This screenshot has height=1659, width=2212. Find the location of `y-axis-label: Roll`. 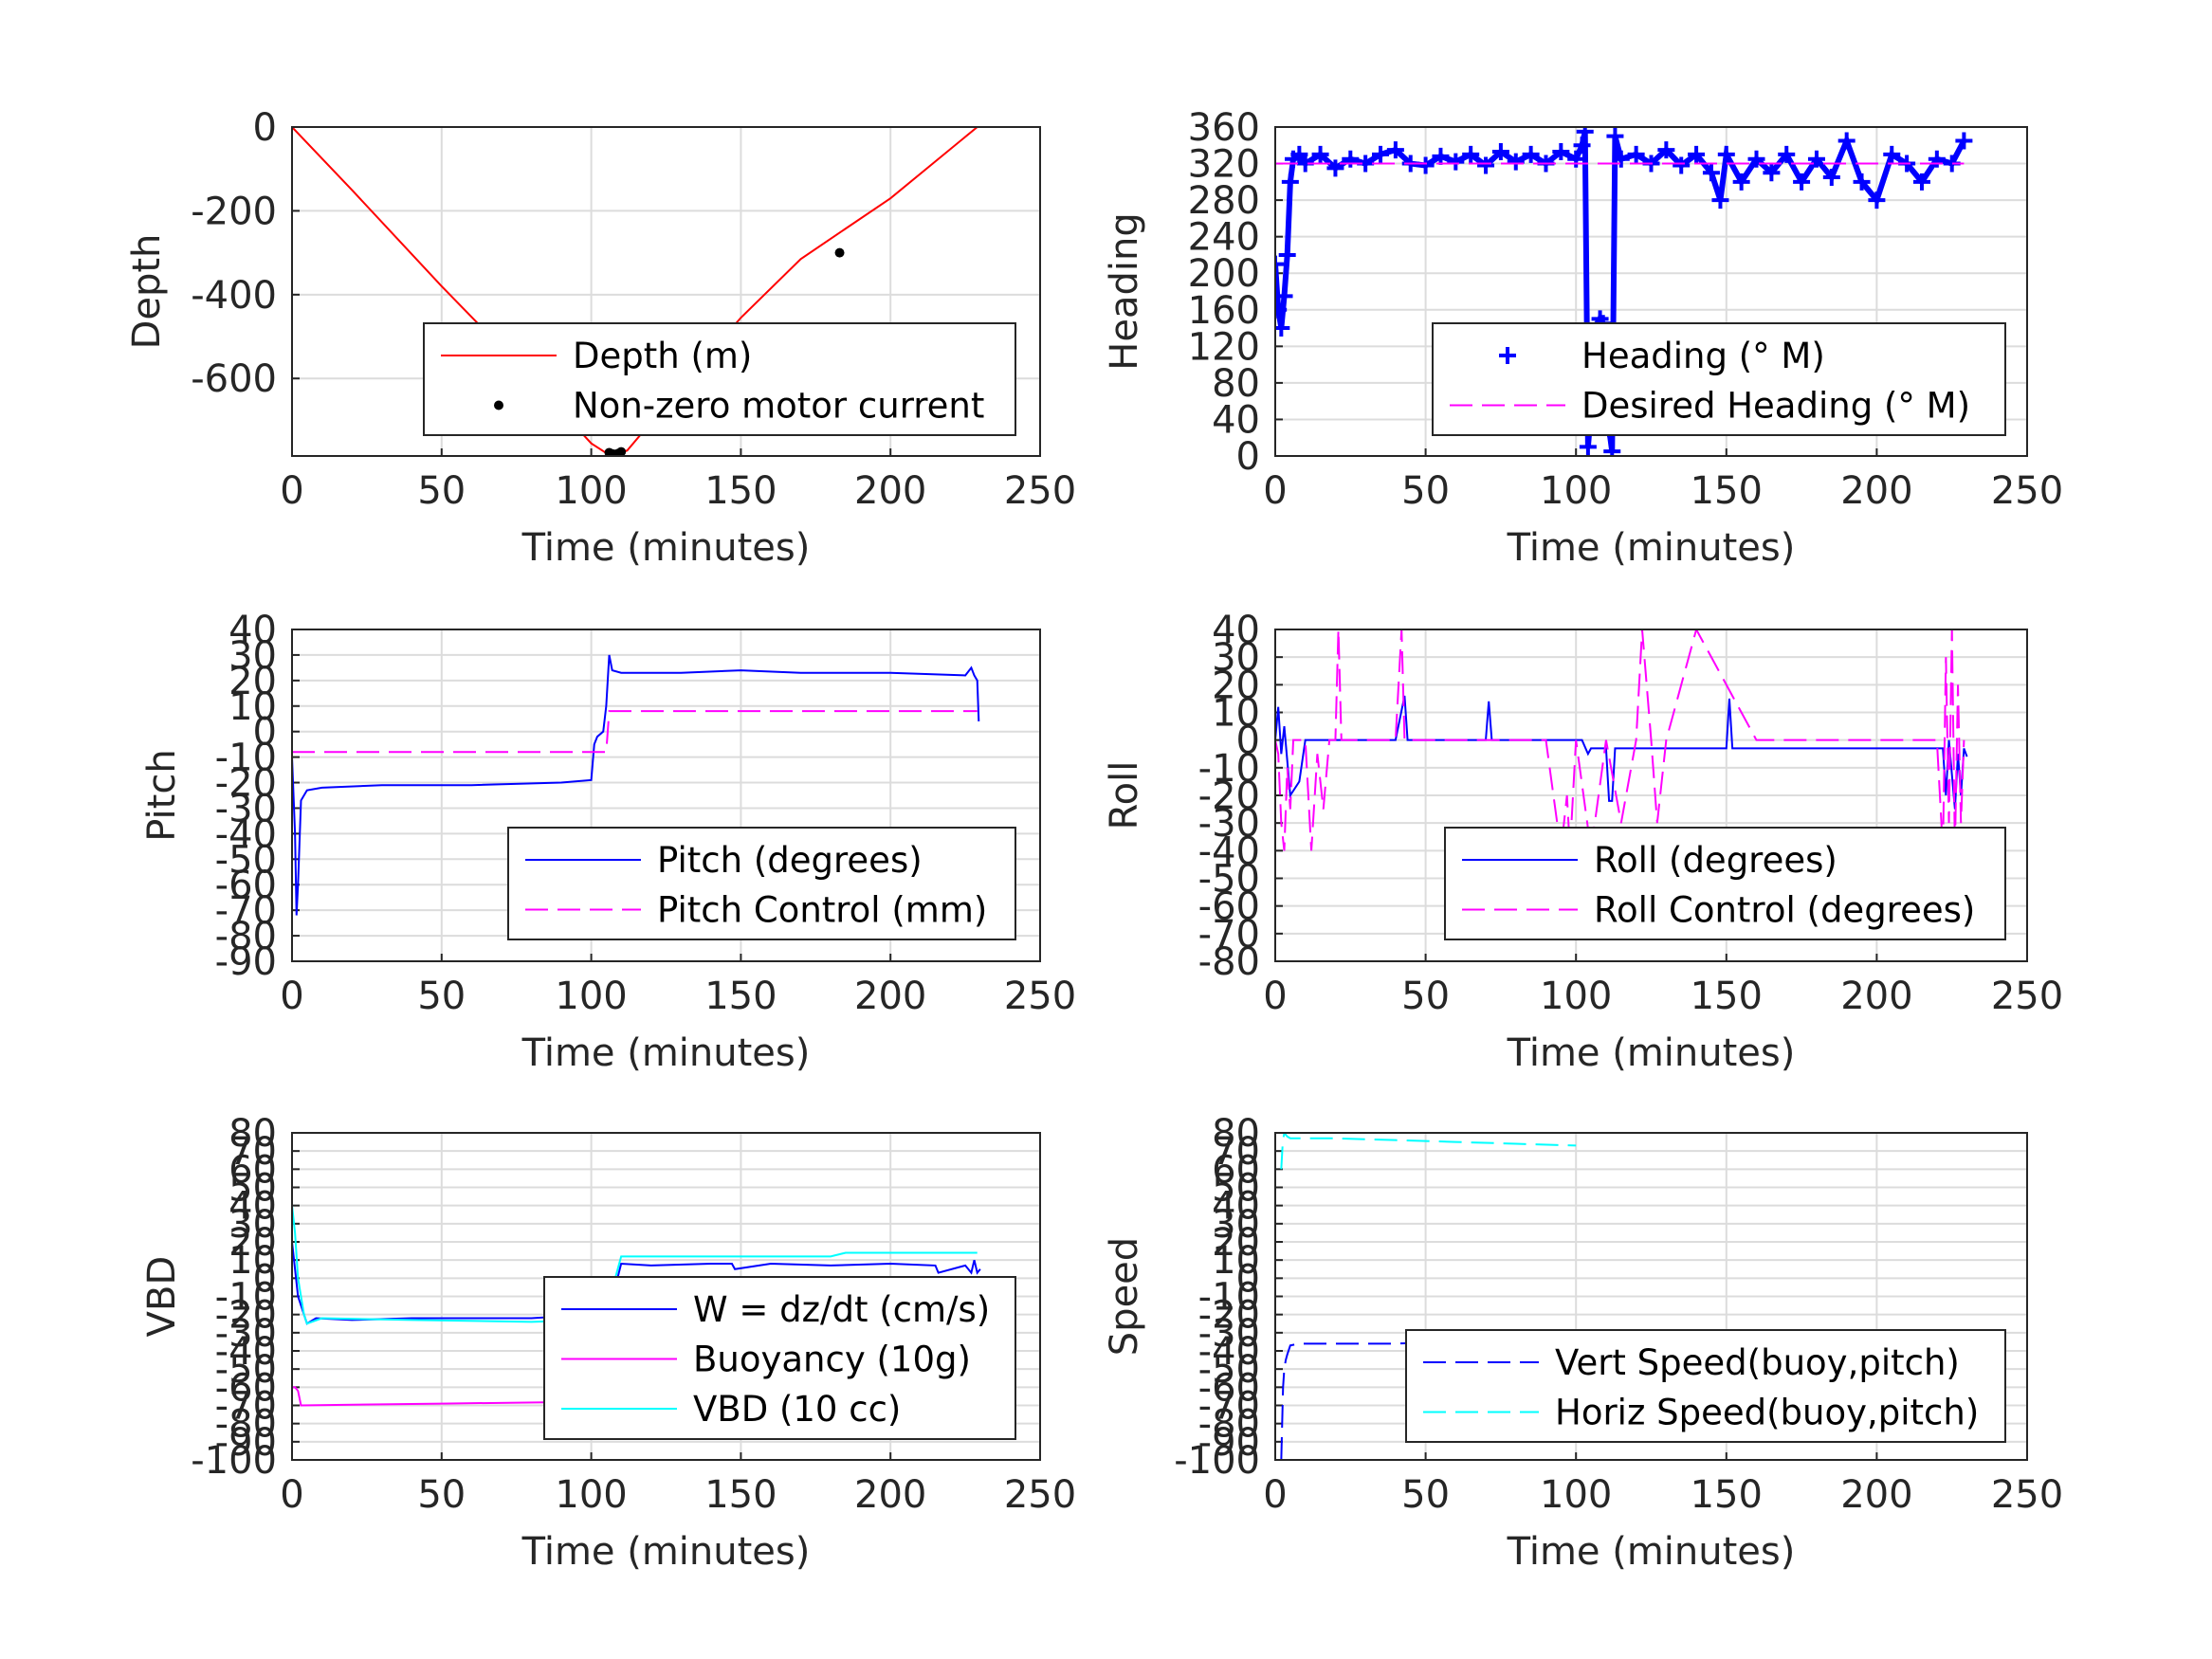

y-axis-label: Roll is located at coordinates (1124, 795).